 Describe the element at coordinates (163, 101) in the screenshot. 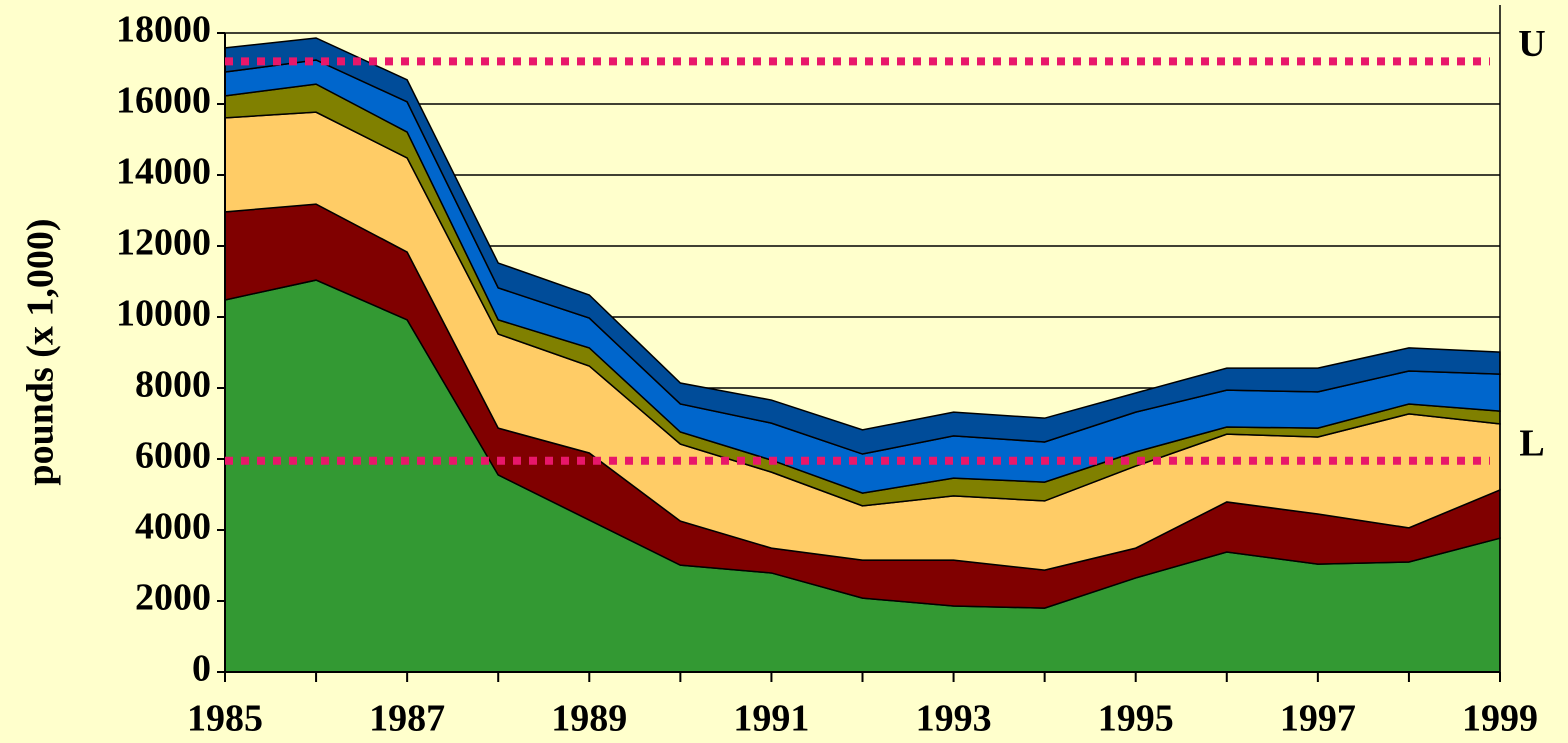

I see `y-tick-label: 16000` at that location.